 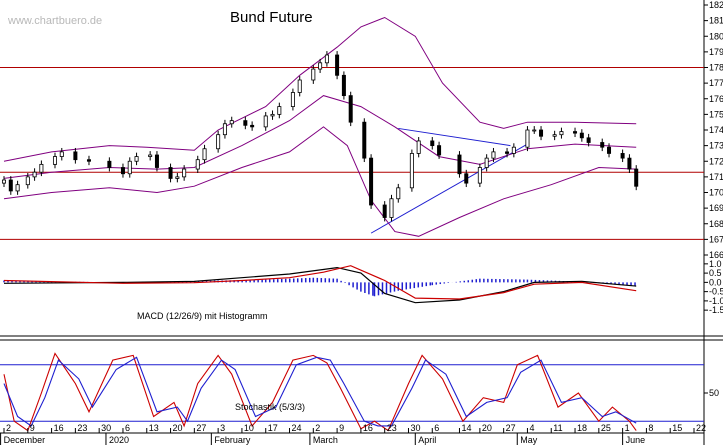 I want to click on price-y-tick-label: 179, so click(x=716, y=52).